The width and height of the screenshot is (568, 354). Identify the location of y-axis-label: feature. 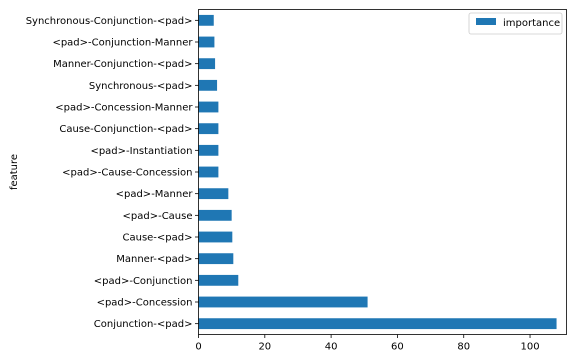
(14, 172).